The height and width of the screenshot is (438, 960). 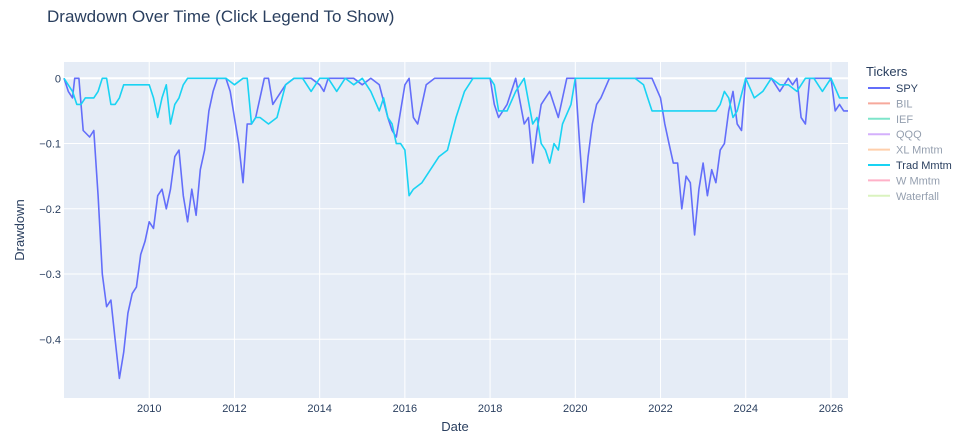 What do you see at coordinates (234, 409) in the screenshot?
I see `x-tick-label: 2012` at bounding box center [234, 409].